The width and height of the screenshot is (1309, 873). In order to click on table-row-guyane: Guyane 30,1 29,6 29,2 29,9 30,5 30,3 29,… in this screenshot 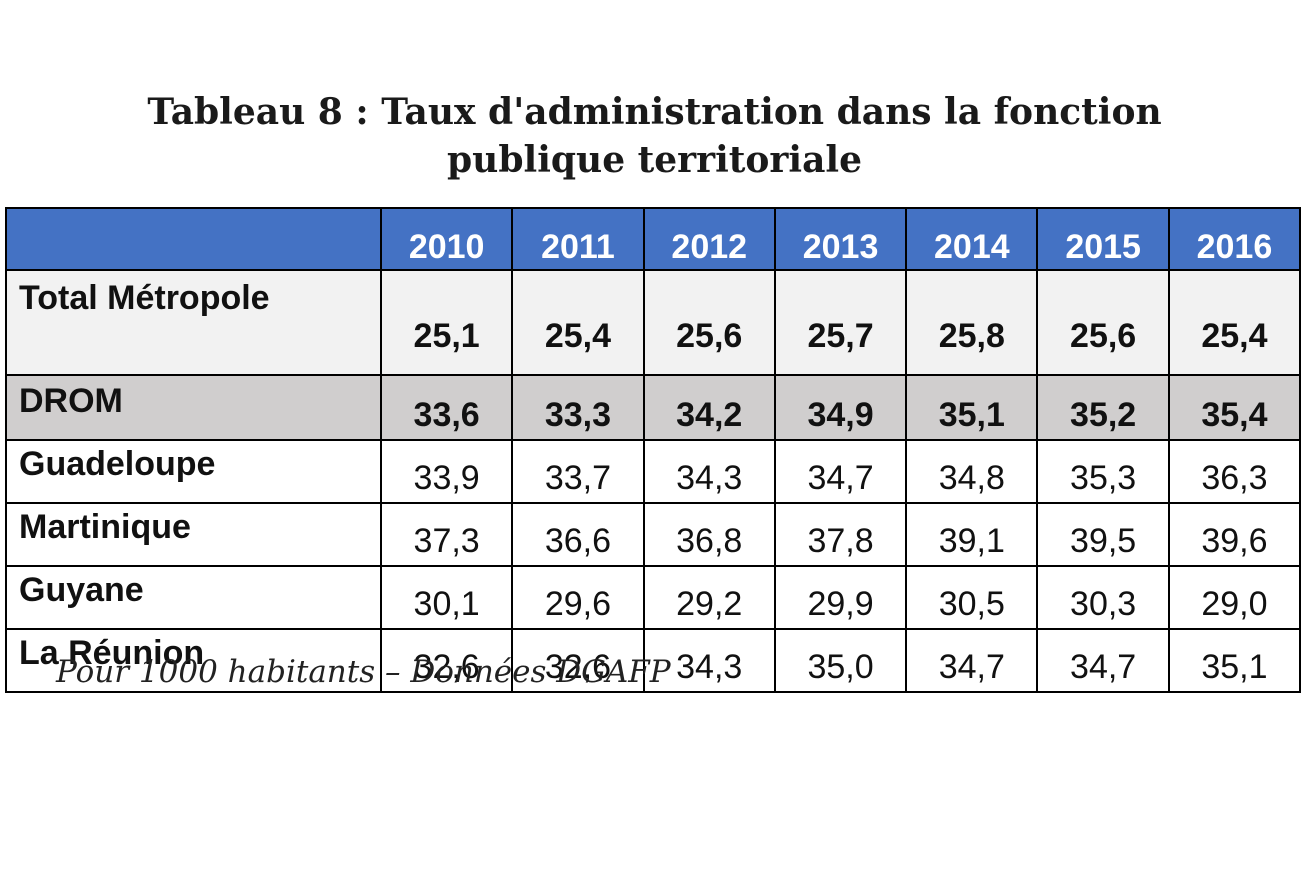, I will do `click(653, 597)`.